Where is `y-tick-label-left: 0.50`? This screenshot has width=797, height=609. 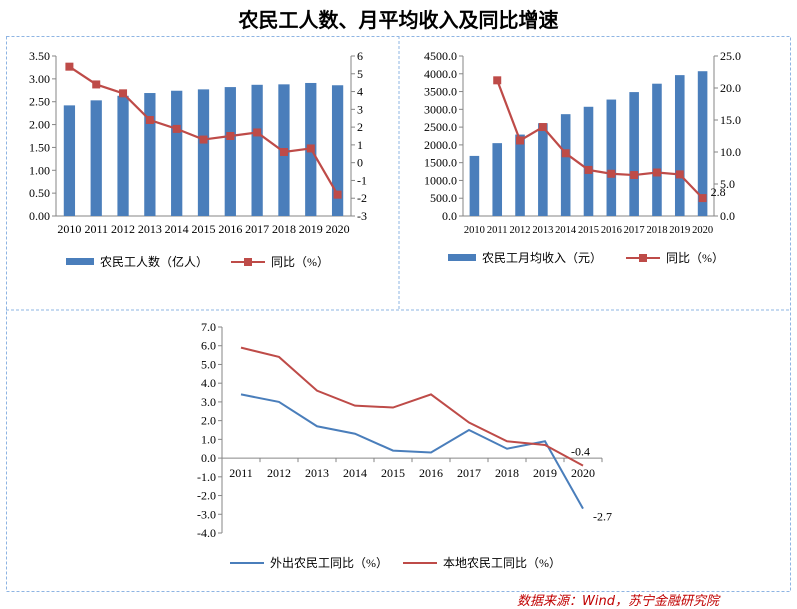 y-tick-label-left: 0.50 is located at coordinates (39, 193).